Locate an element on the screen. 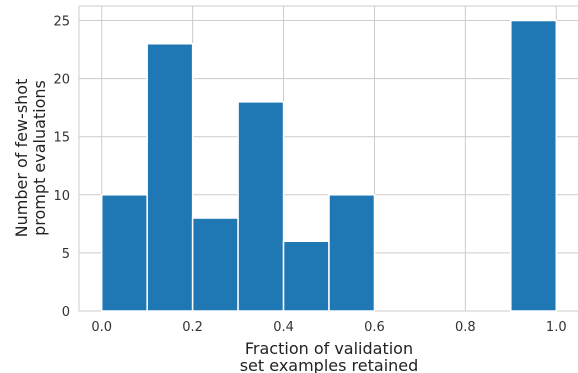 Image resolution: width=578 pixels, height=373 pixels. x-axis-title-line-2: set examples retained is located at coordinates (329, 364).